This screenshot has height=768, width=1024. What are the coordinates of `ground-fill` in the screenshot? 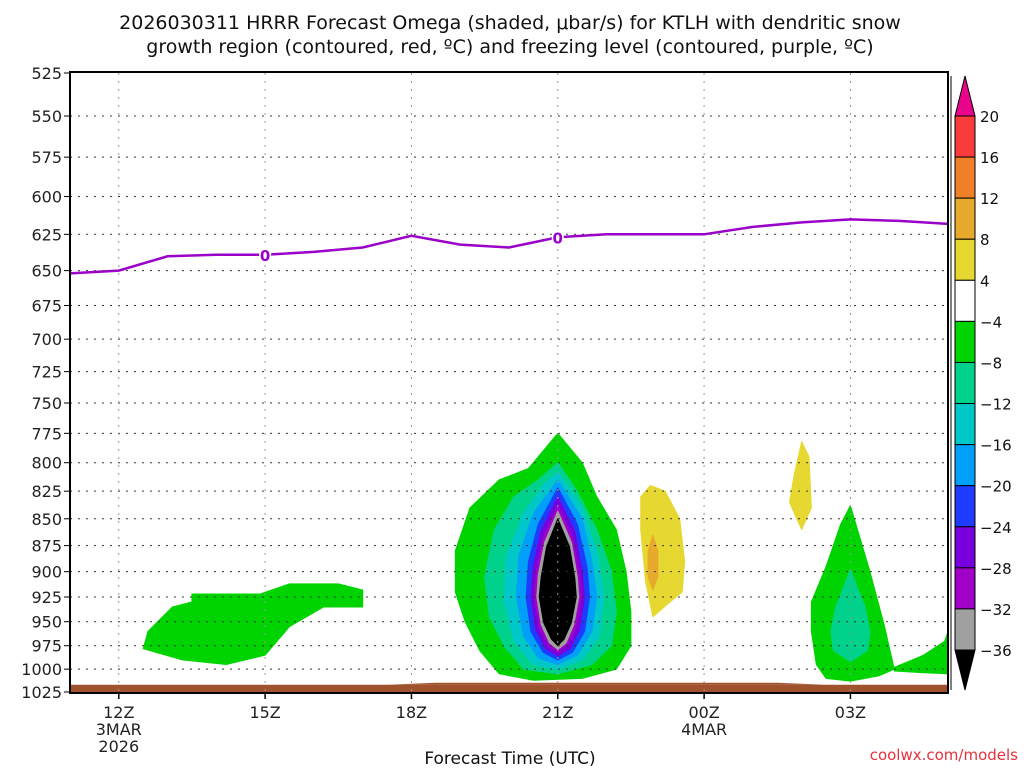 It's located at (509, 688).